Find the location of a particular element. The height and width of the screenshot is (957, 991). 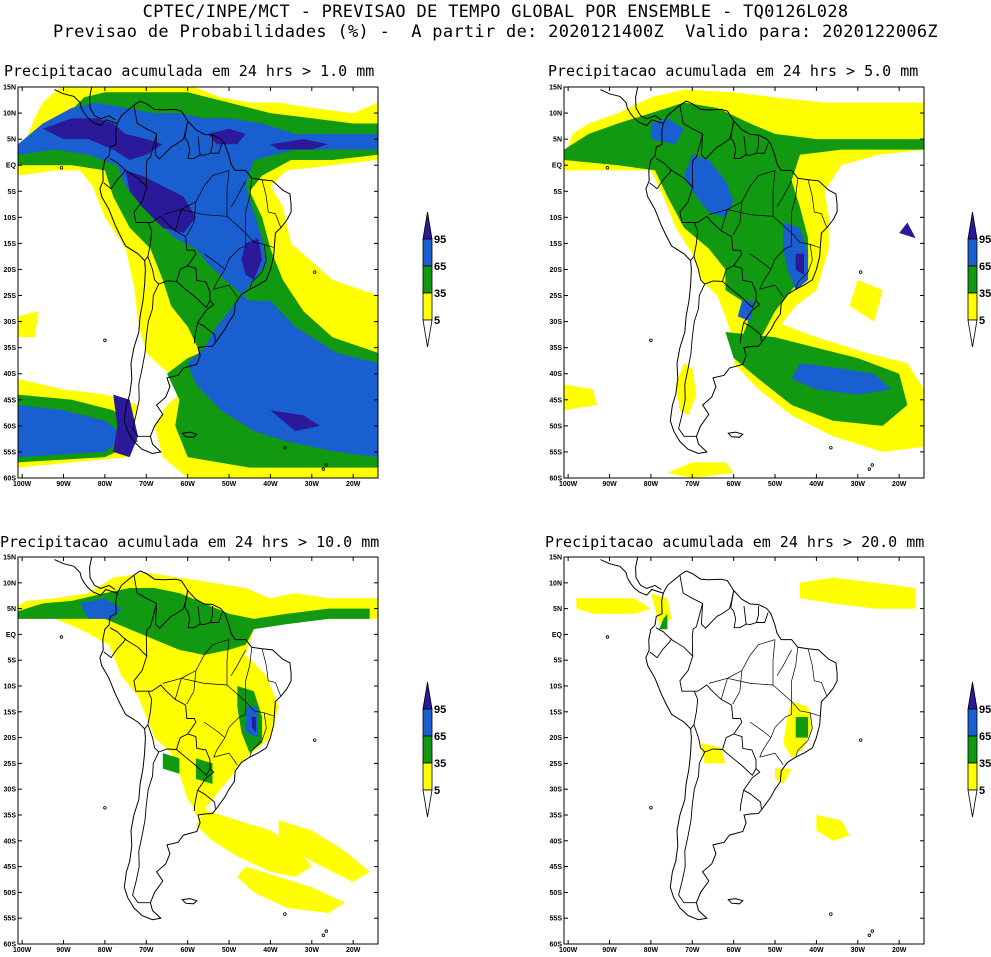

longitude-tick-label: 90W is located at coordinates (609, 950).